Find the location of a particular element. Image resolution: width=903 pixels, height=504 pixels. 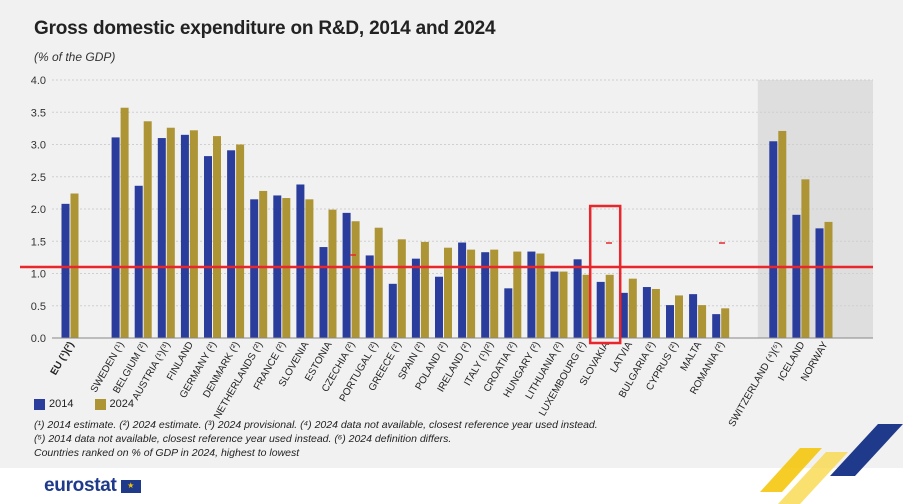

y-tick-label: 0.5 is located at coordinates (38, 307).